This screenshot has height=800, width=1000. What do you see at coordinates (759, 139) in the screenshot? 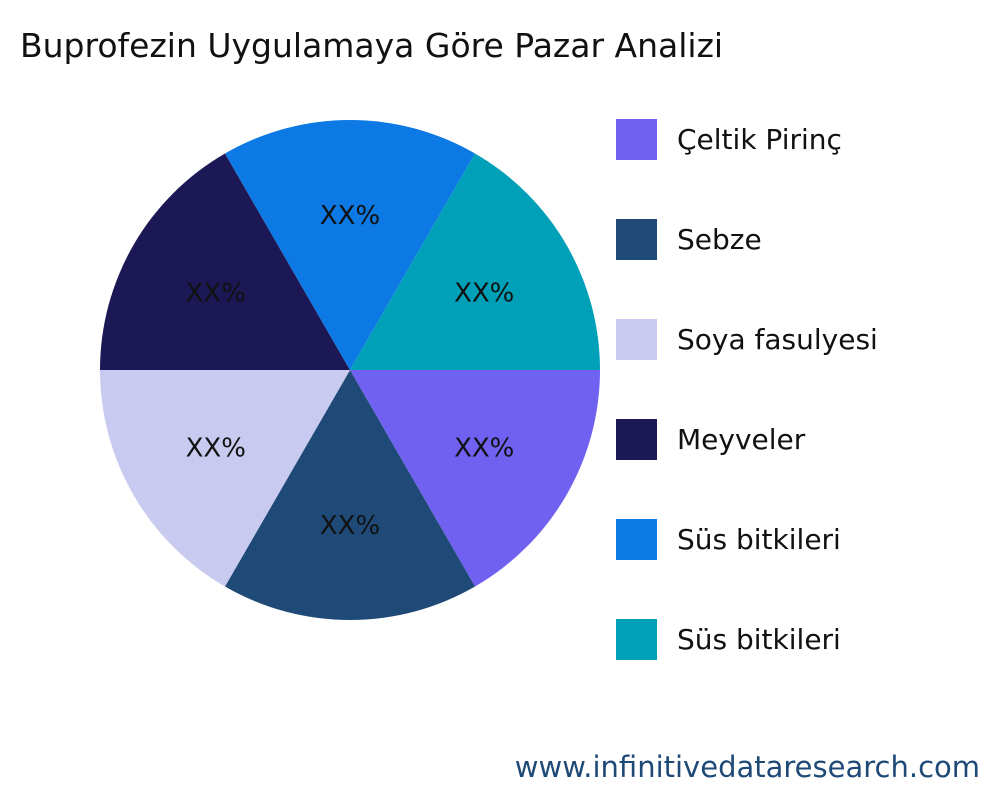
I see `legend-label: Çeltik Pirinç` at bounding box center [759, 139].